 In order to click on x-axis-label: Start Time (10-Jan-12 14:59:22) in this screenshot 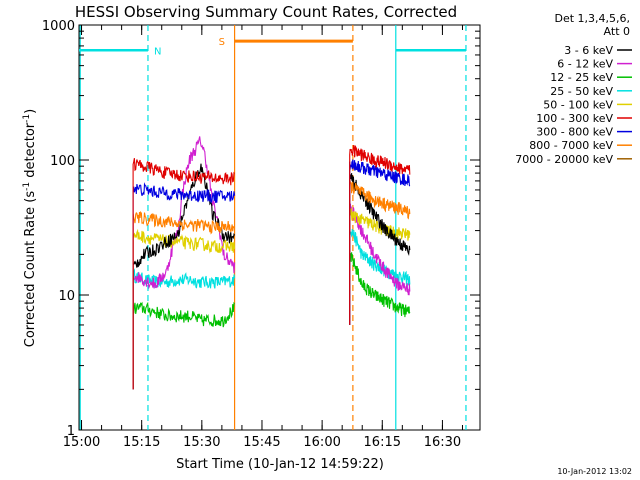, I will do `click(280, 464)`.